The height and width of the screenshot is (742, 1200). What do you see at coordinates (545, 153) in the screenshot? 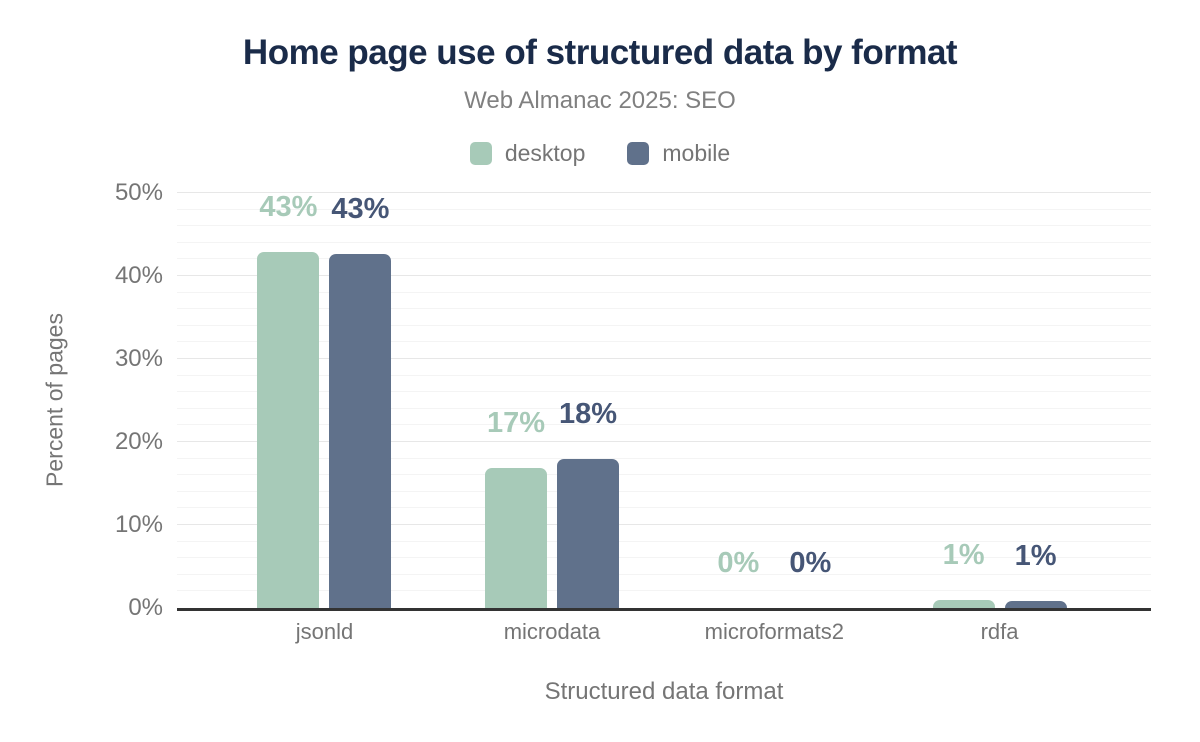
I see `desktop-legend-label: desktop` at bounding box center [545, 153].